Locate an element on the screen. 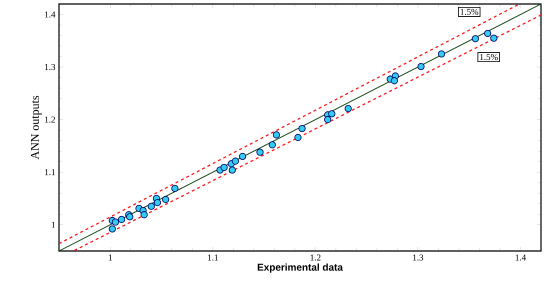 The image size is (546, 285). y-axis-title: ANN outputs is located at coordinates (36, 128).